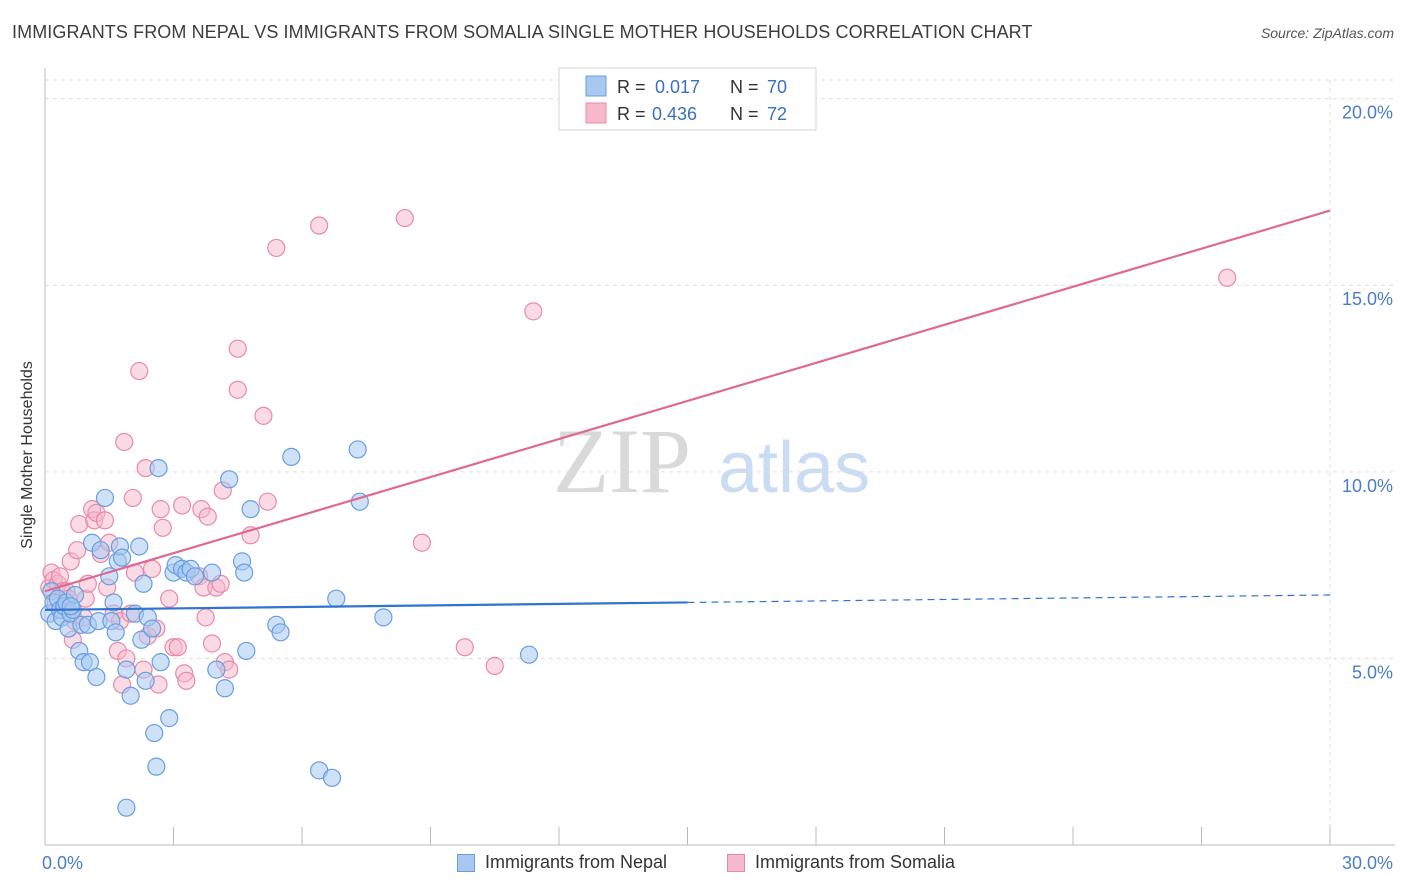 The height and width of the screenshot is (892, 1406). What do you see at coordinates (576, 862) in the screenshot?
I see `legend-label-nepal: Immigrants from Nepal` at bounding box center [576, 862].